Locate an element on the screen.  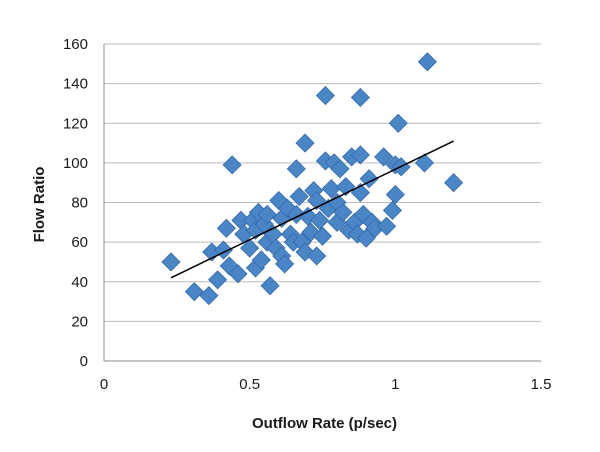
x-tick-label-1: 1 is located at coordinates (395, 384).